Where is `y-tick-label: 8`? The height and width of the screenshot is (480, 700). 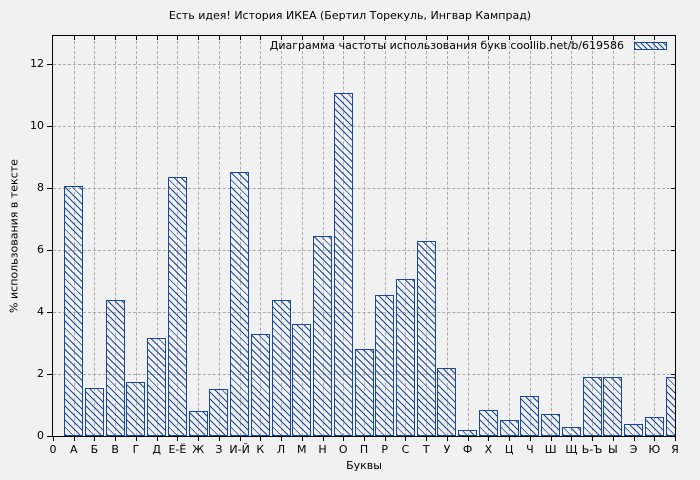 y-tick-label: 8 is located at coordinates (40, 187).